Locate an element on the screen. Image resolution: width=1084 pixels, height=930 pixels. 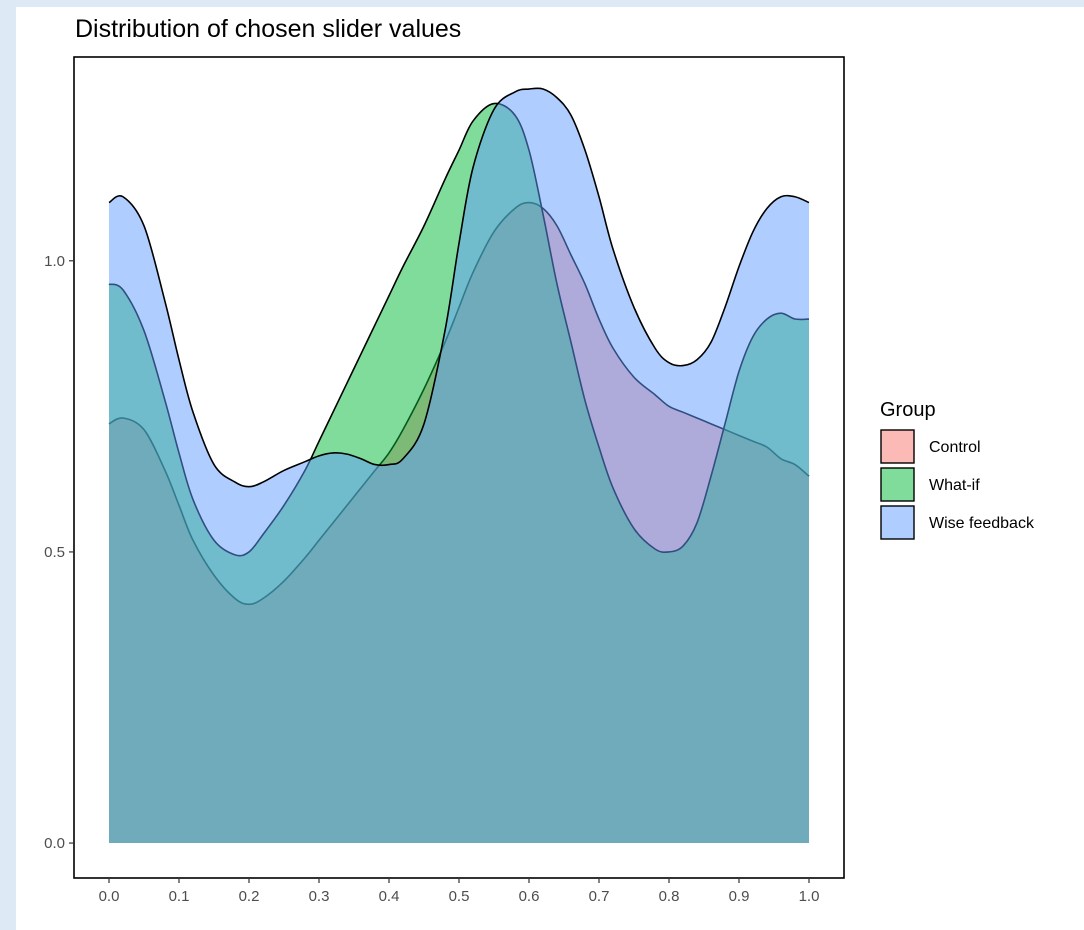
y-tick-label: 0.0 is located at coordinates (54, 843).